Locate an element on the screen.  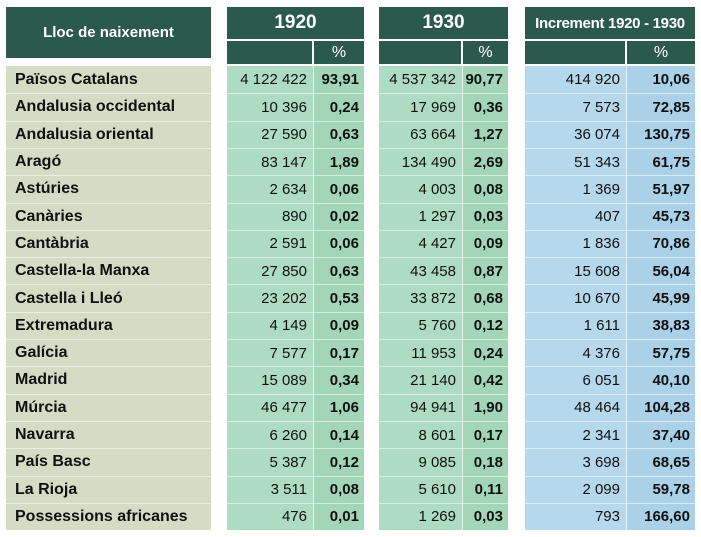
cell-increment: 3 698 is located at coordinates (575, 461).